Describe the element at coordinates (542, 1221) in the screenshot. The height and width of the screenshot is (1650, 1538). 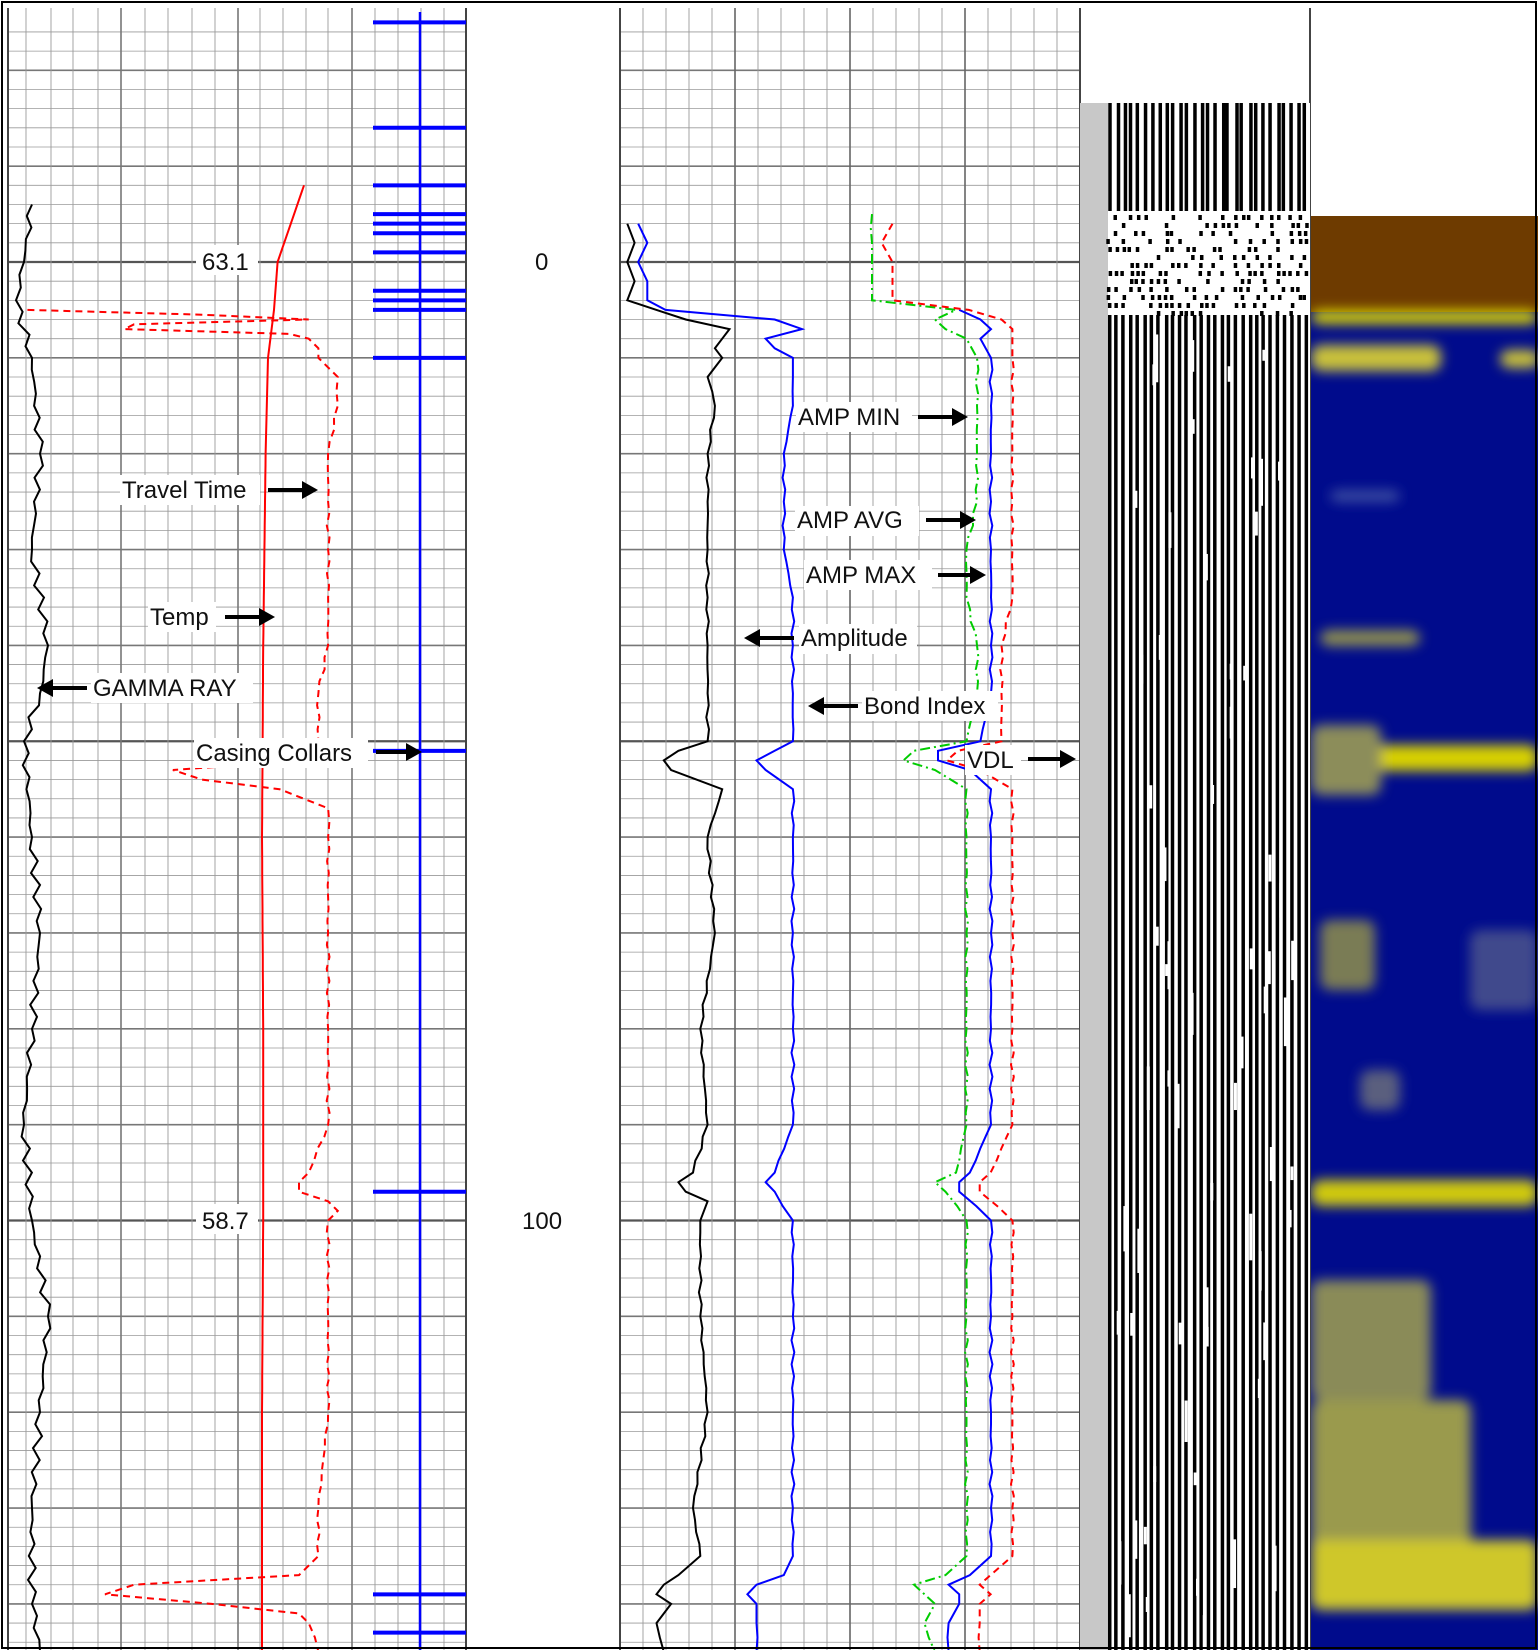
I see `depth-label-bottom: 100` at that location.